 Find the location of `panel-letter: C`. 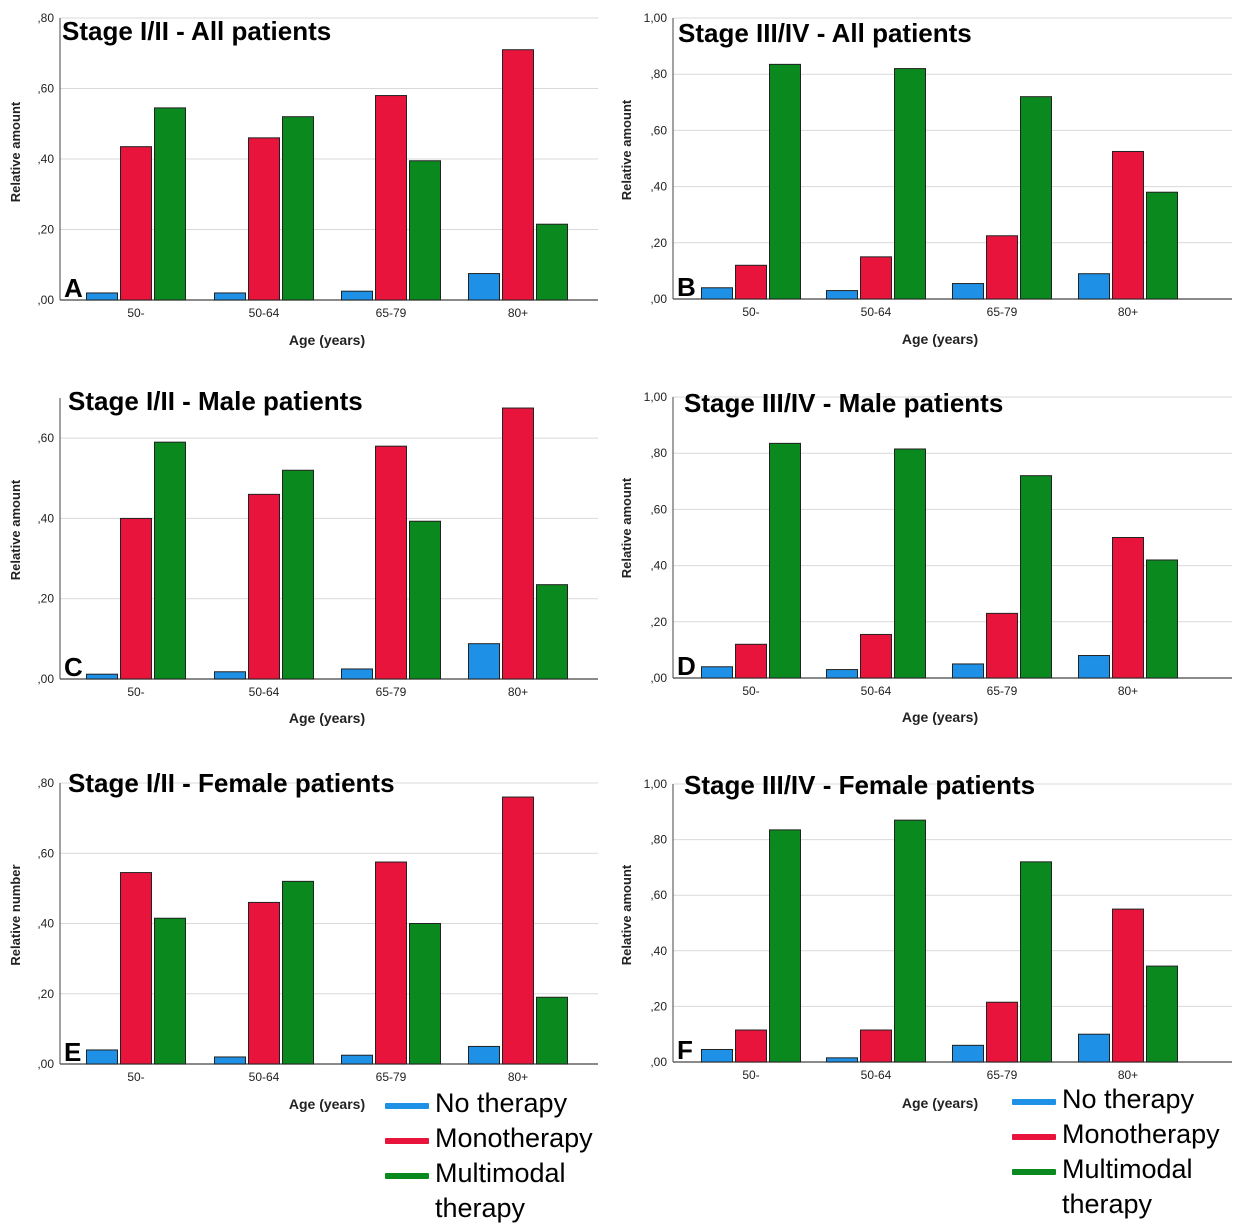

panel-letter: C is located at coordinates (73, 667).